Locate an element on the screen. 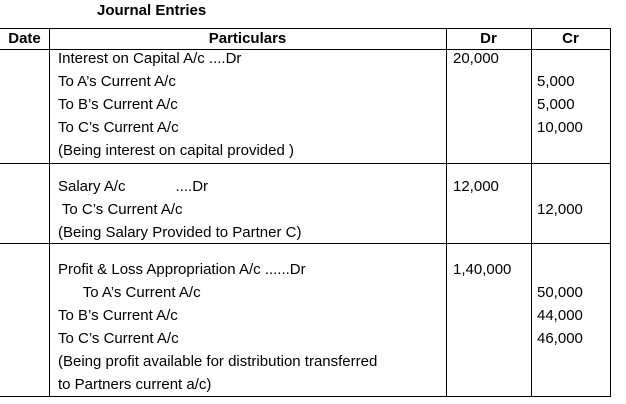  entry-line: (Being Salary Provided to Partner C) is located at coordinates (180, 232).